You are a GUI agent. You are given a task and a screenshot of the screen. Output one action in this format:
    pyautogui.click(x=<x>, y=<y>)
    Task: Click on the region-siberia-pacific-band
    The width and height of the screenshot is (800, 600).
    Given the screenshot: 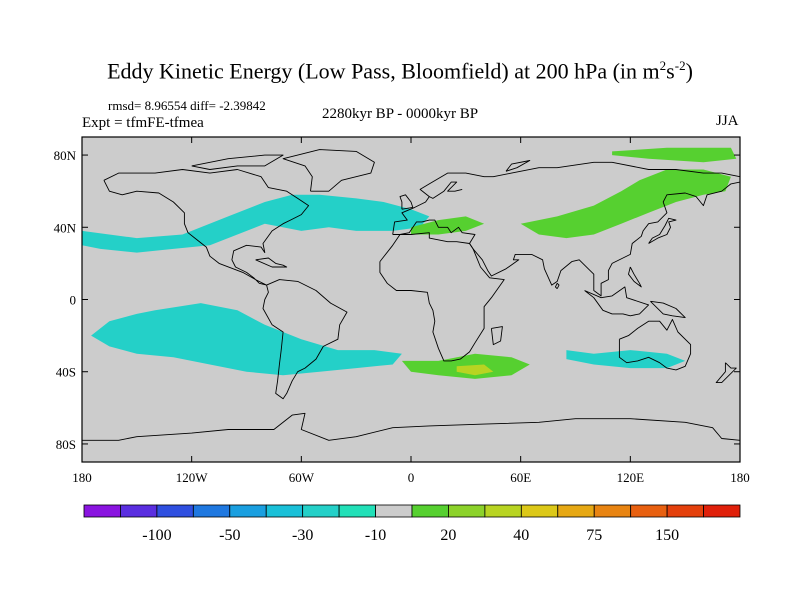 What is the action you would take?
    pyautogui.click(x=625, y=204)
    